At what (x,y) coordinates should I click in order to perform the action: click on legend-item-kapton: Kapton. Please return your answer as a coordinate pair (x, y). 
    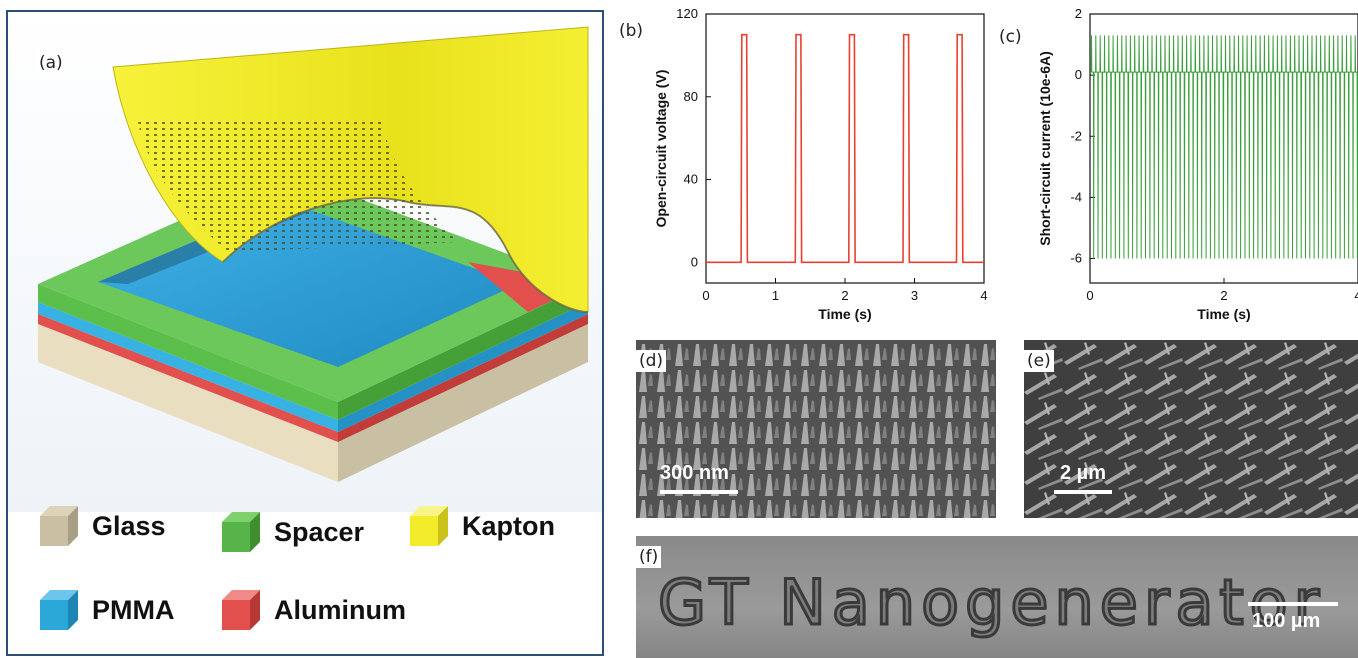
    Looking at the image, I should click on (480, 526).